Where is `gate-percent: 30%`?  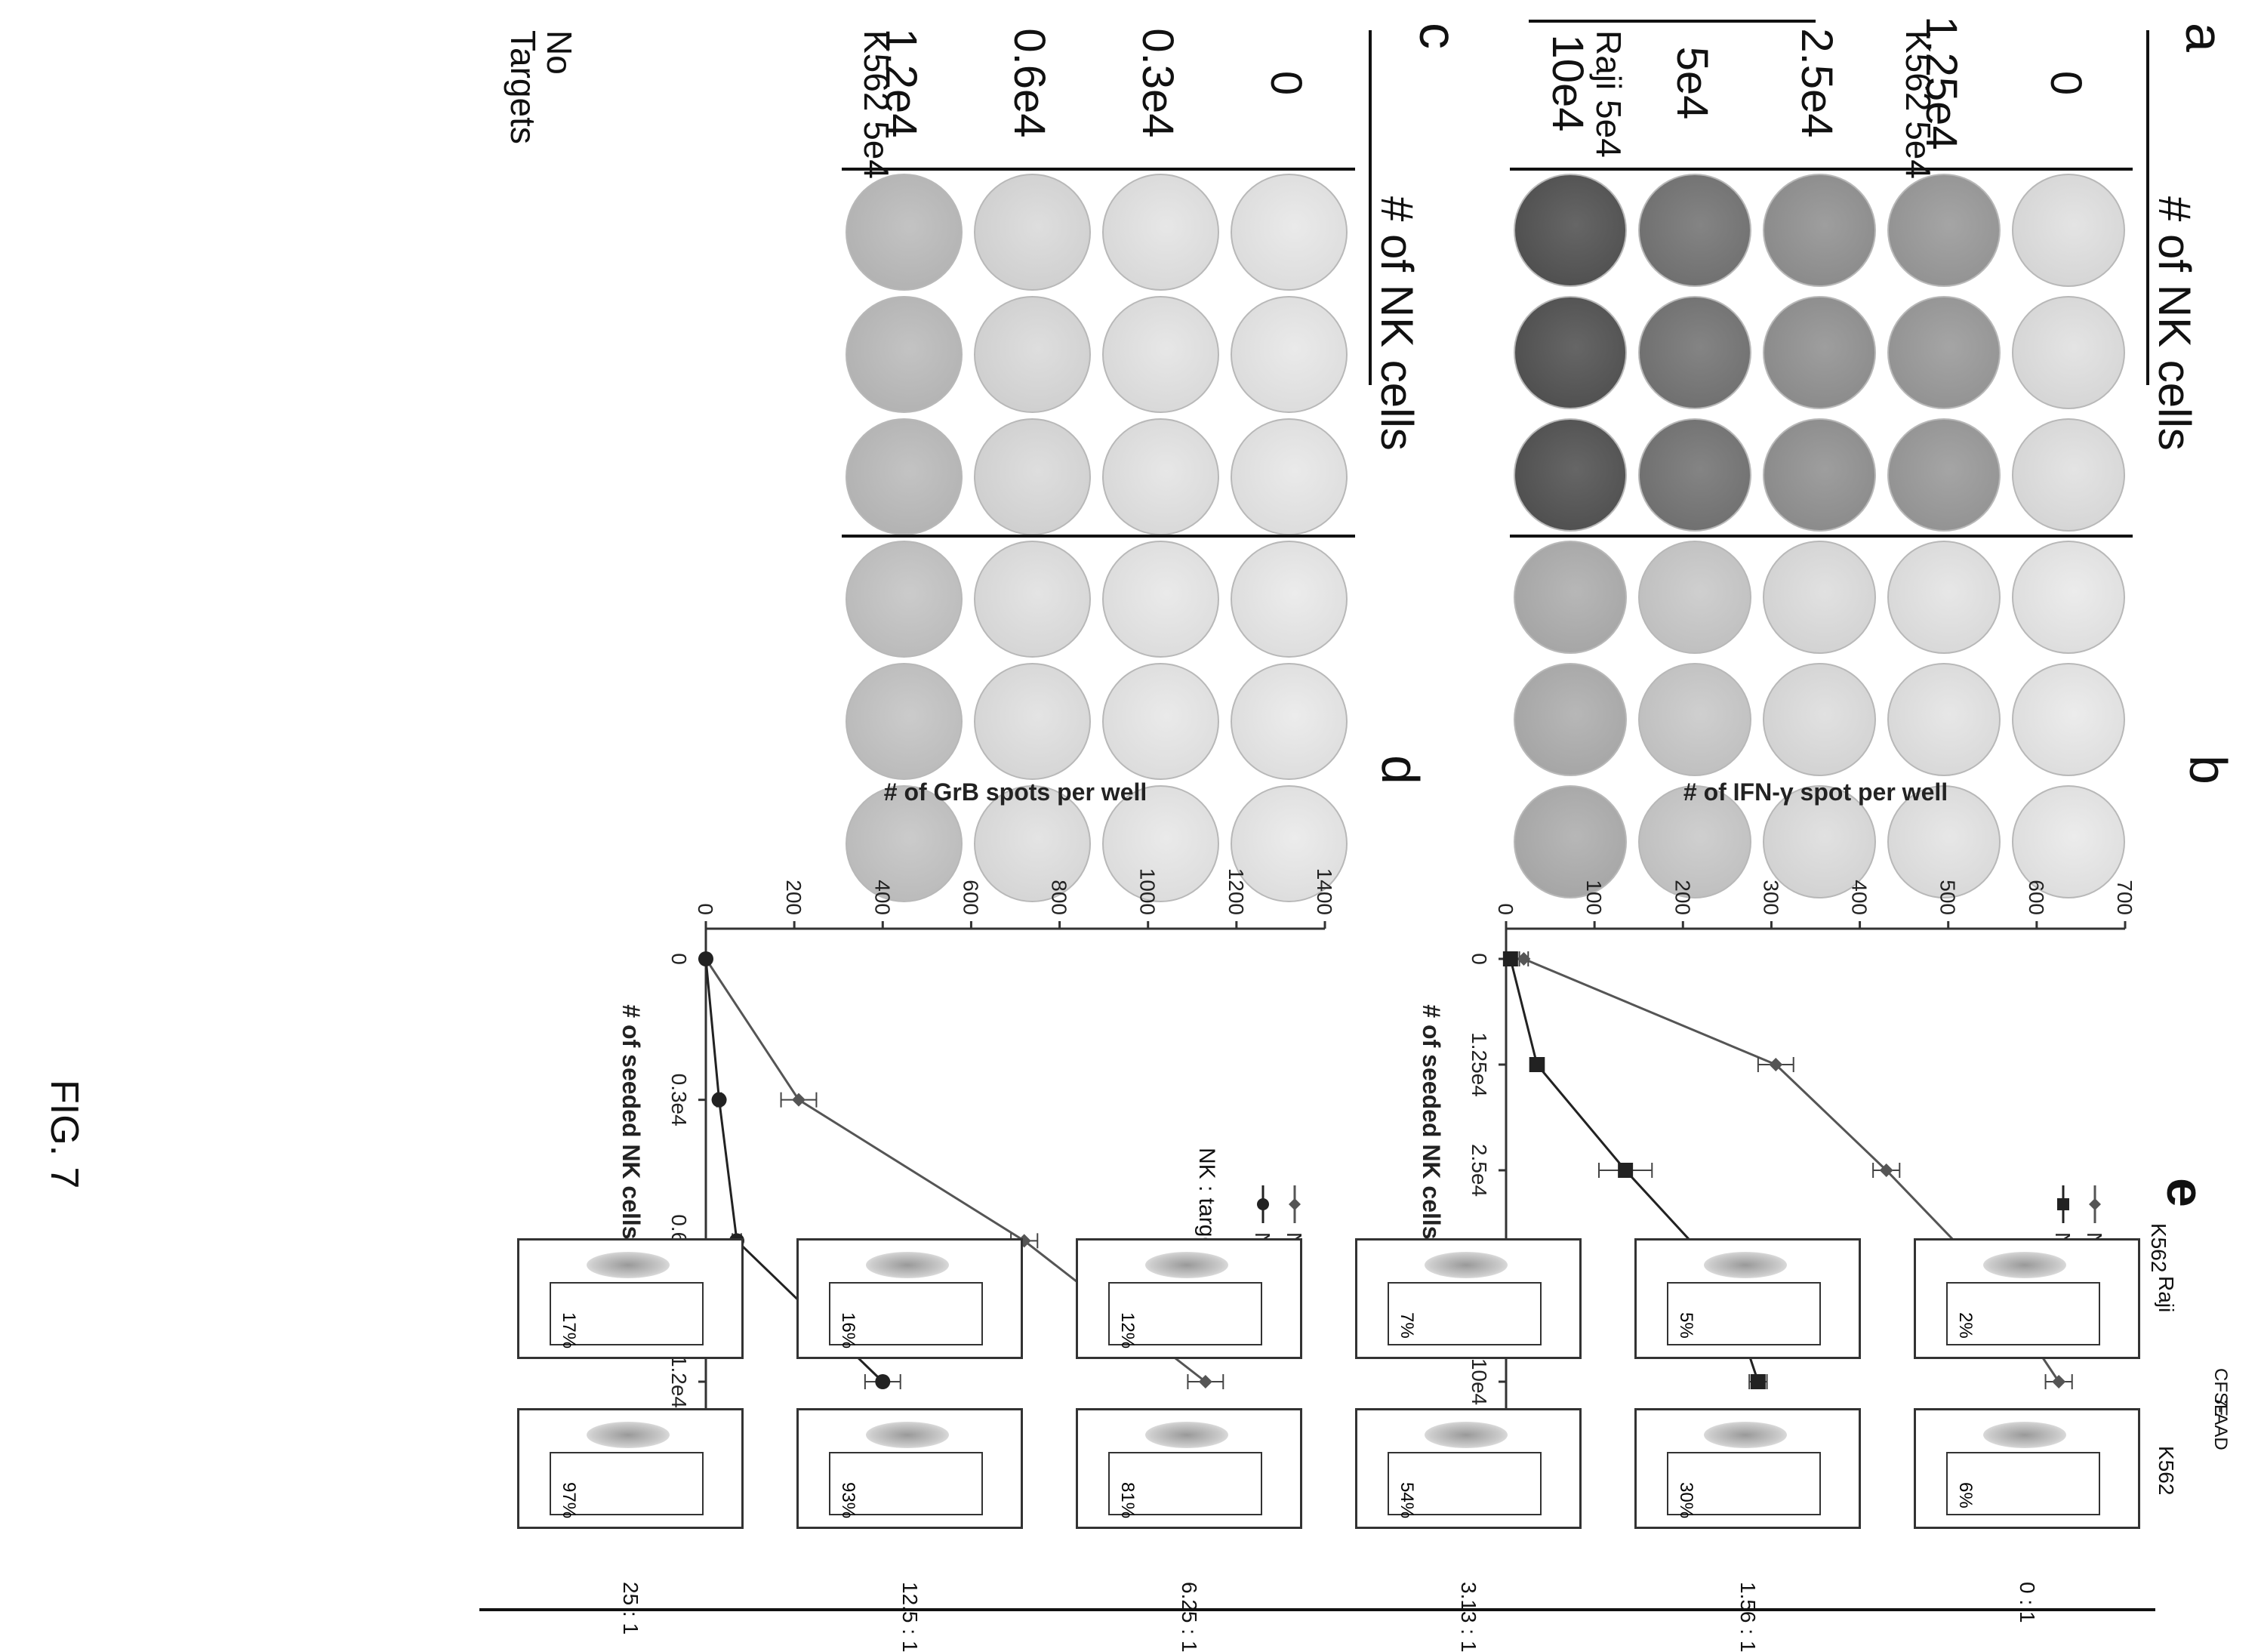
gate-percent: 30% is located at coordinates (1686, 1501).